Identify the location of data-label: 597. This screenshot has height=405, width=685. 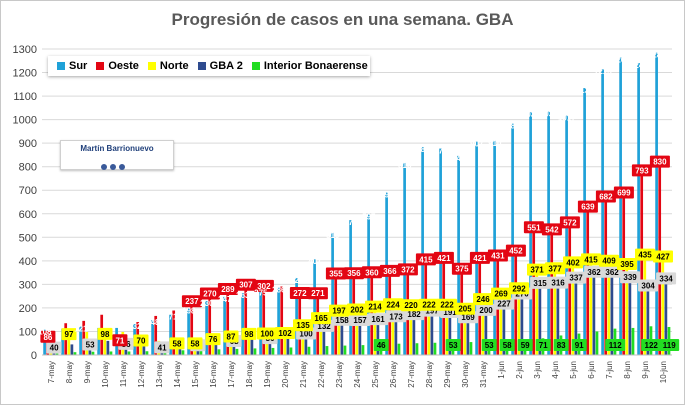
(369, 216).